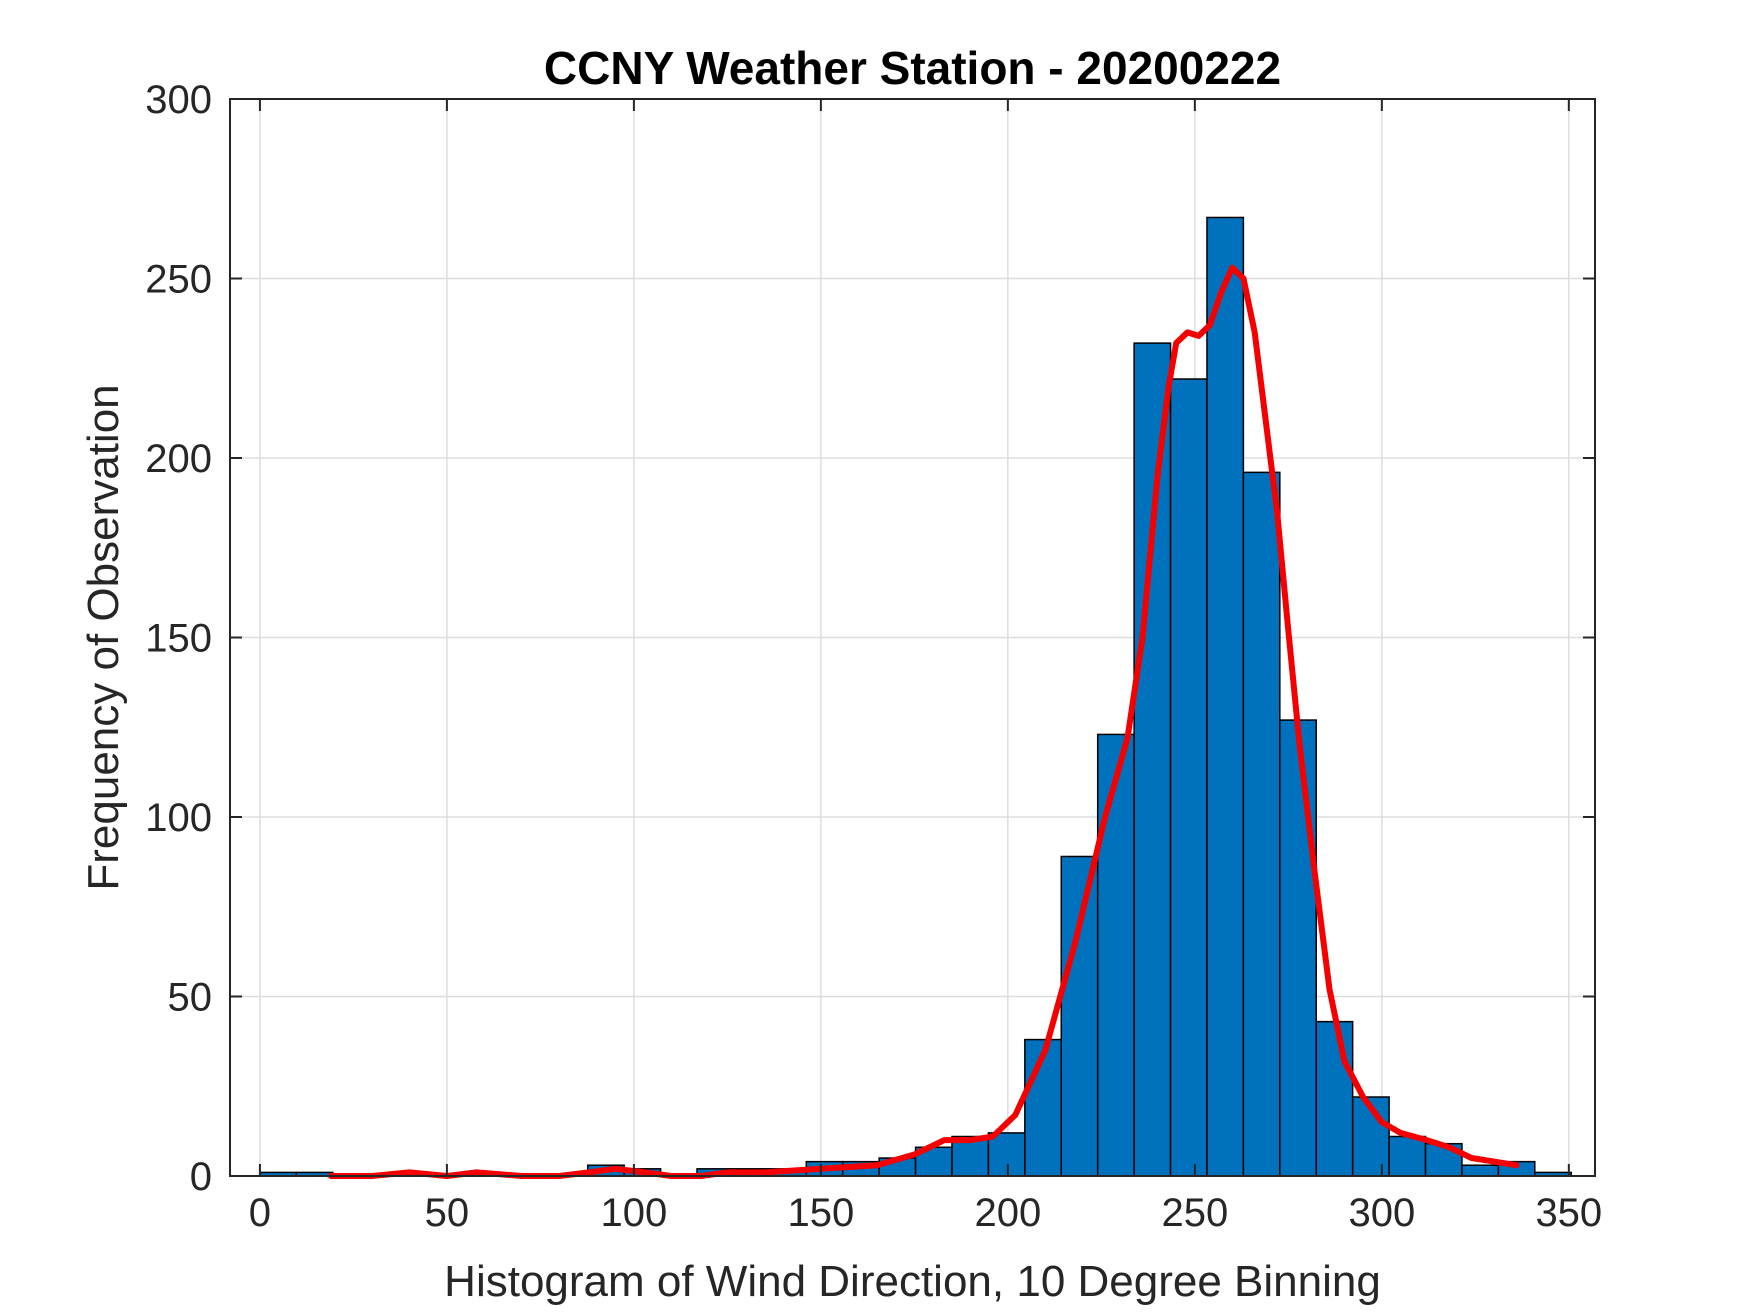 The image size is (1750, 1313). What do you see at coordinates (103, 637) in the screenshot?
I see `y-axis-label: Frequency of Observation` at bounding box center [103, 637].